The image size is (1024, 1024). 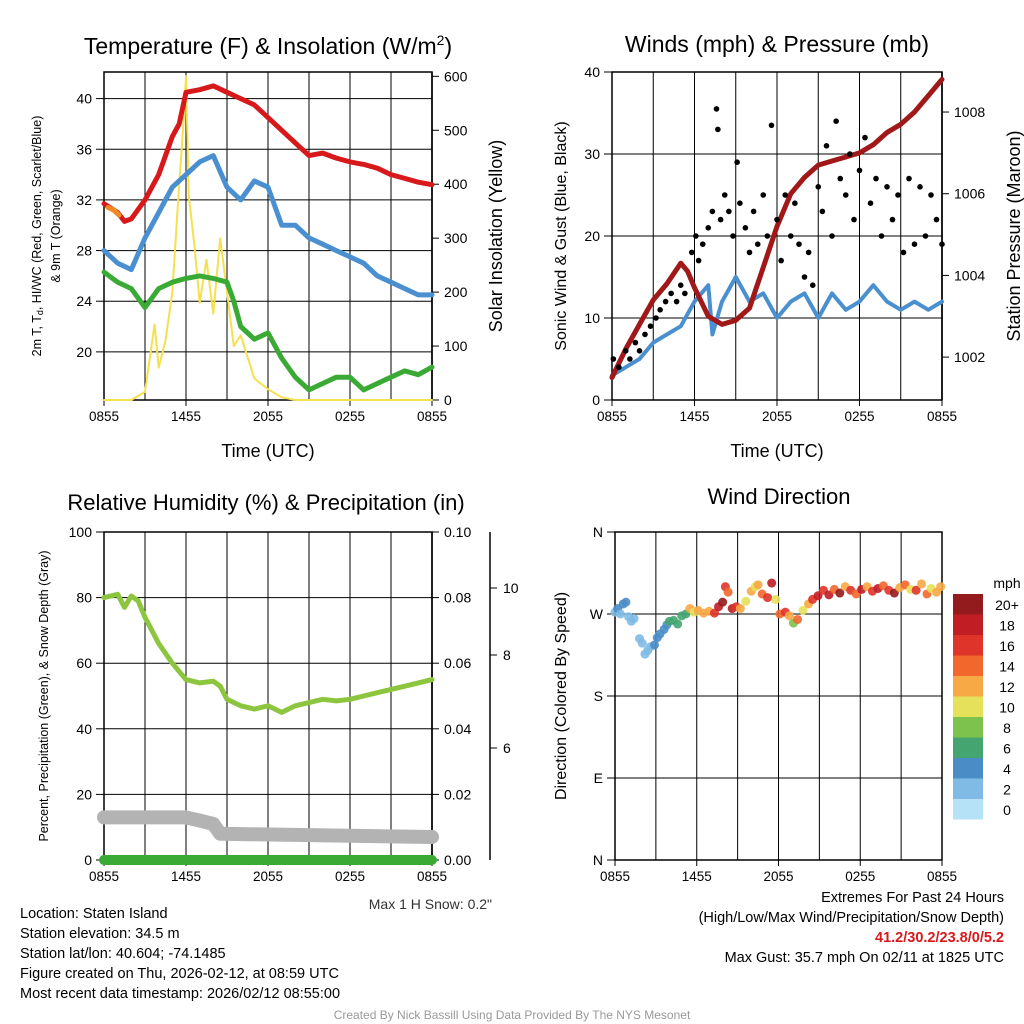 What do you see at coordinates (939, 938) in the screenshot?
I see `extremes-values: 41.2/30.2/23.8/0/5.2` at bounding box center [939, 938].